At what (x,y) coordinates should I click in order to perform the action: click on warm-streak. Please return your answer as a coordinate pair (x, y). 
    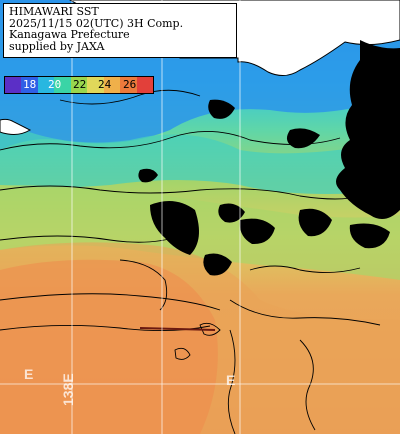
    Looking at the image, I should click on (177, 329).